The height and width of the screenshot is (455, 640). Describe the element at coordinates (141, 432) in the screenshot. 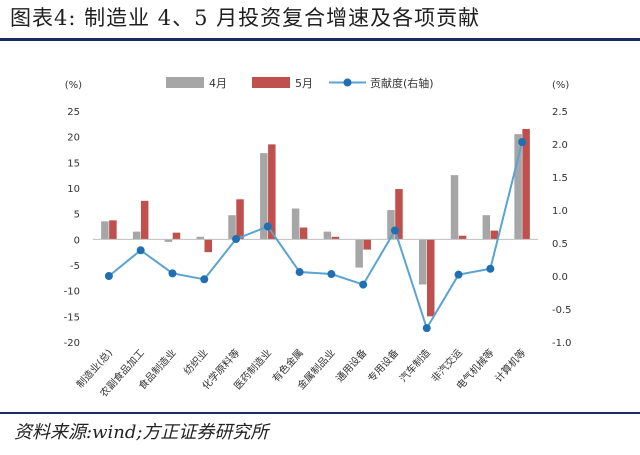

I see `source-note: 资料来源:wind;方正证券研究所` at that location.